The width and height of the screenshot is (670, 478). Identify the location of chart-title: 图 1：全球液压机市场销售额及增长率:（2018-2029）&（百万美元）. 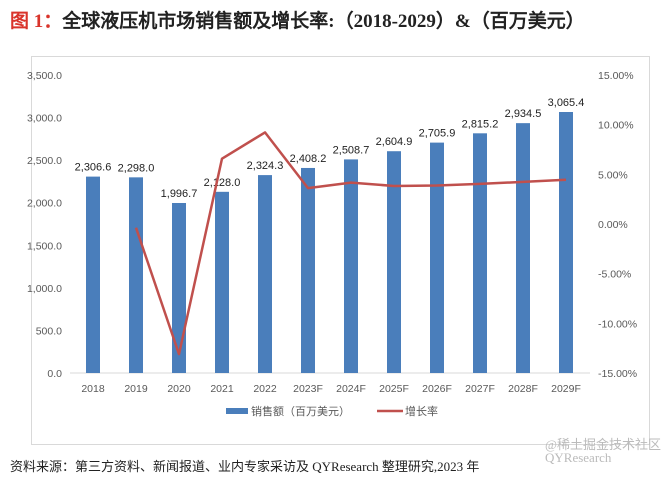
(297, 19).